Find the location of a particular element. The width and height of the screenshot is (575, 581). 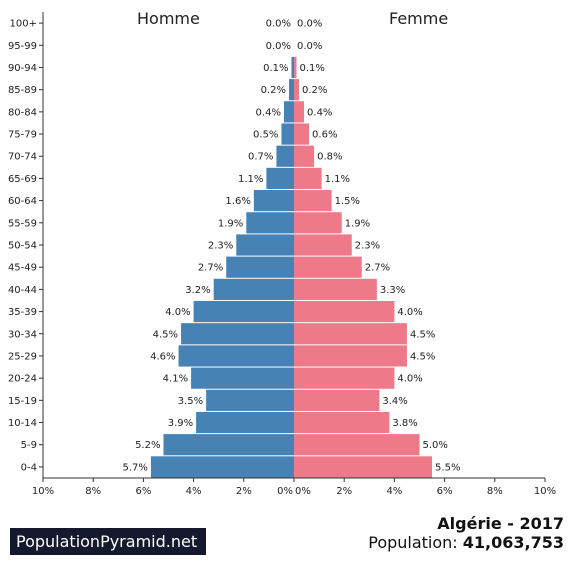

x-tick-label-left: 4% is located at coordinates (194, 491).